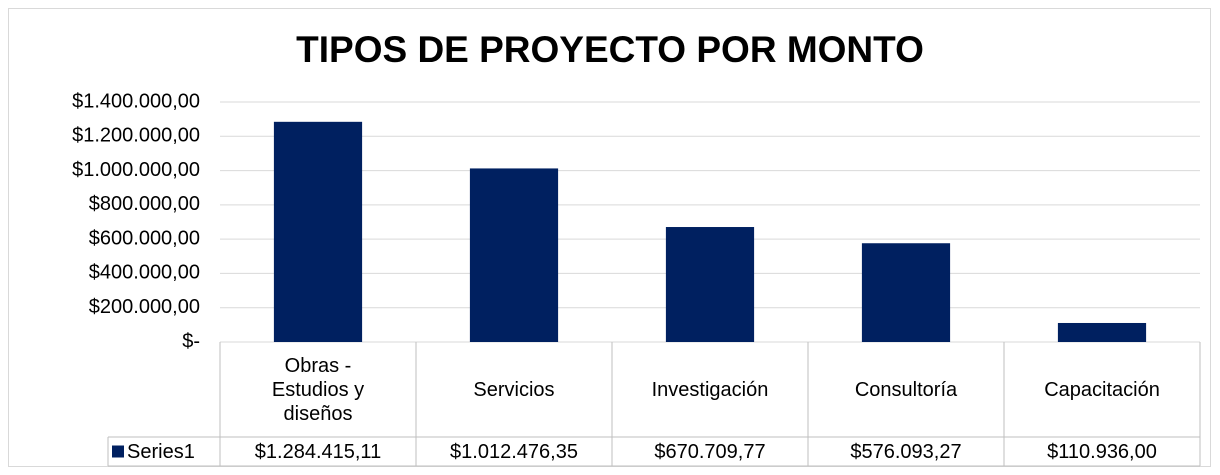  Describe the element at coordinates (709, 452) in the screenshot. I see `value-label: $670.709,77` at that location.